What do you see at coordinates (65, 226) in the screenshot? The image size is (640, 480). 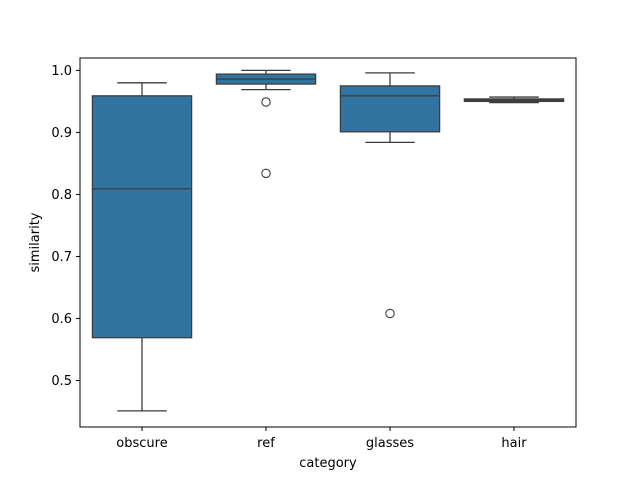 I see `y-axis: 0.5 0.6 0.7 0.8 0.9 1.0` at bounding box center [65, 226].